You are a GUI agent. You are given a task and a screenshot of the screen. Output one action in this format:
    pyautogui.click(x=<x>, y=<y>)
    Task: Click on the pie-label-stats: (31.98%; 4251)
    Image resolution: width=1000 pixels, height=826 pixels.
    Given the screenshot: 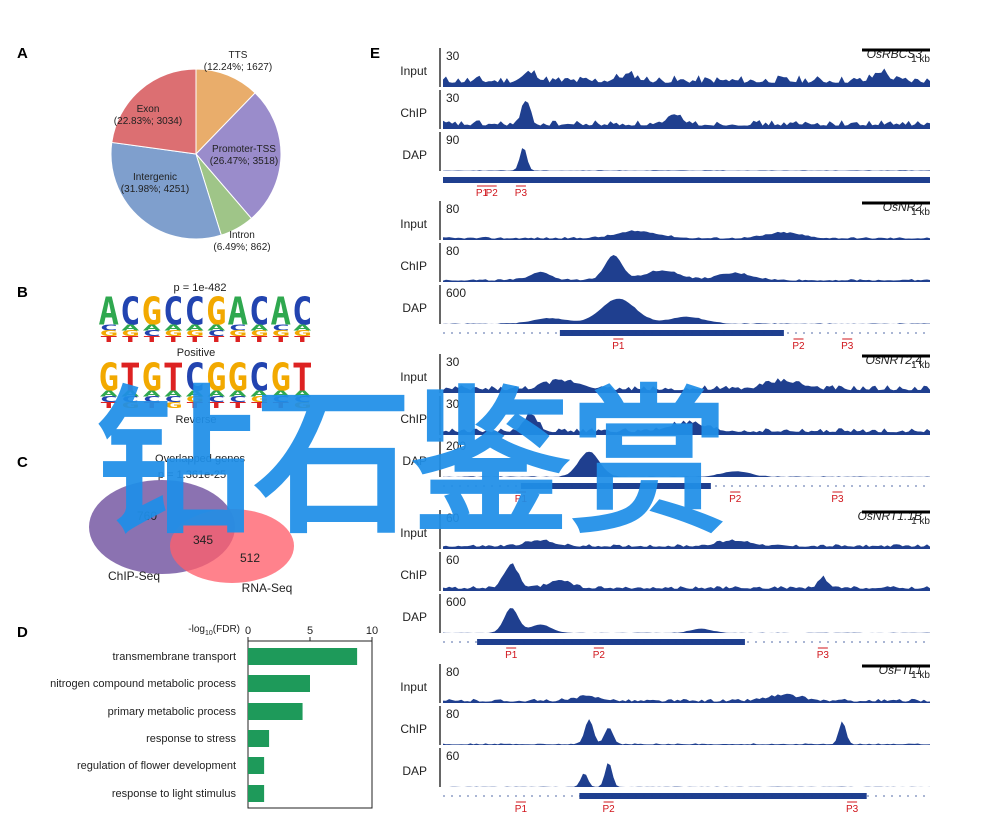 What is the action you would take?
    pyautogui.click(x=155, y=189)
    